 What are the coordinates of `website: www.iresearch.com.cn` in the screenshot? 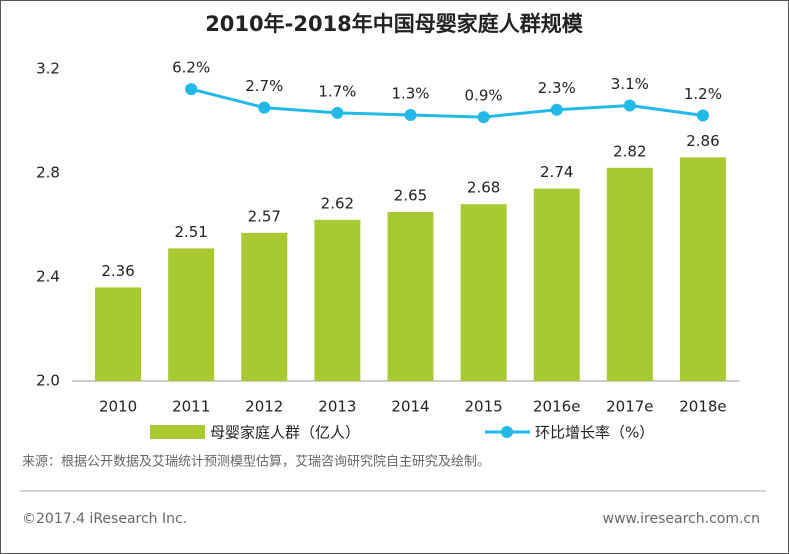 It's located at (681, 519).